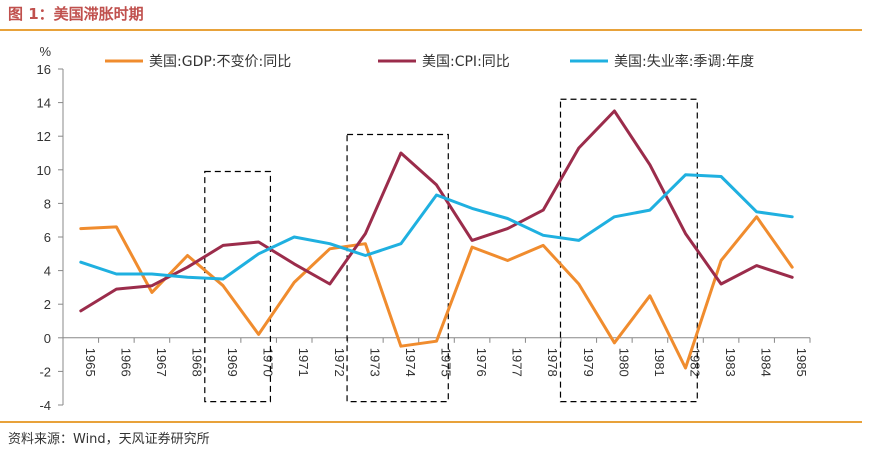 The image size is (877, 449). I want to click on y-tick-label: 4, so click(47, 271).